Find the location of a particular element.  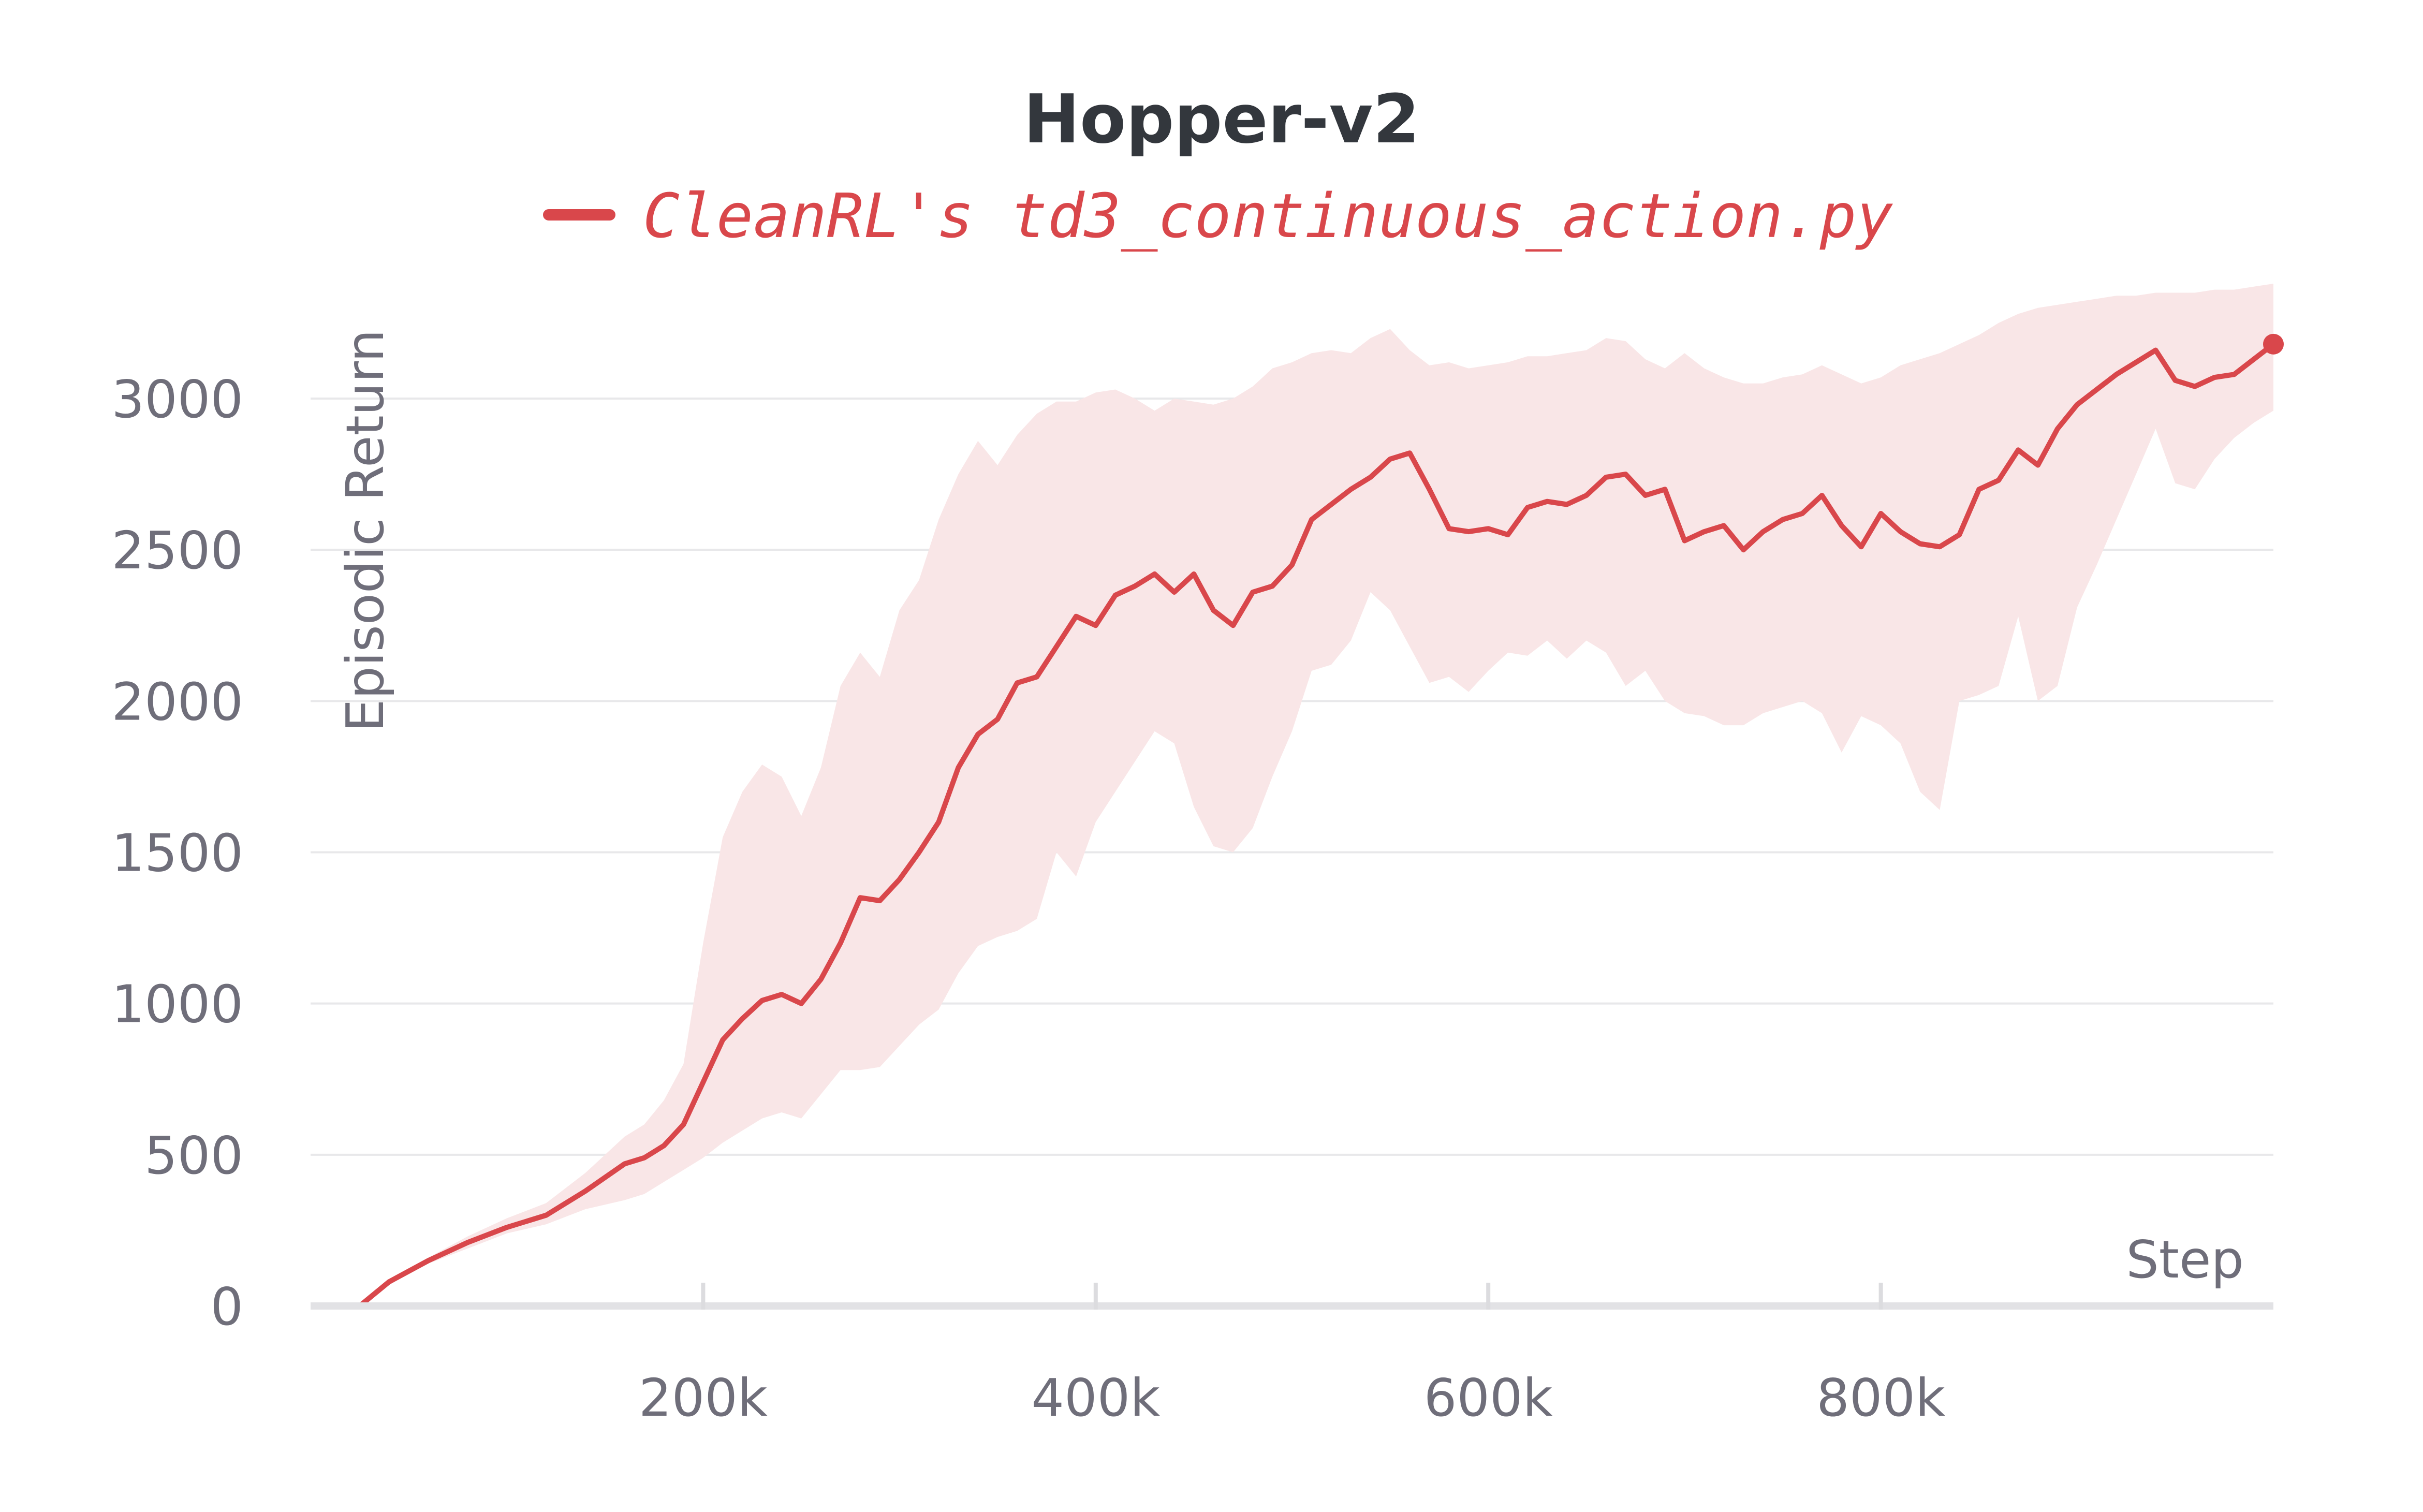

x-tick-label: 200k is located at coordinates (703, 1398).